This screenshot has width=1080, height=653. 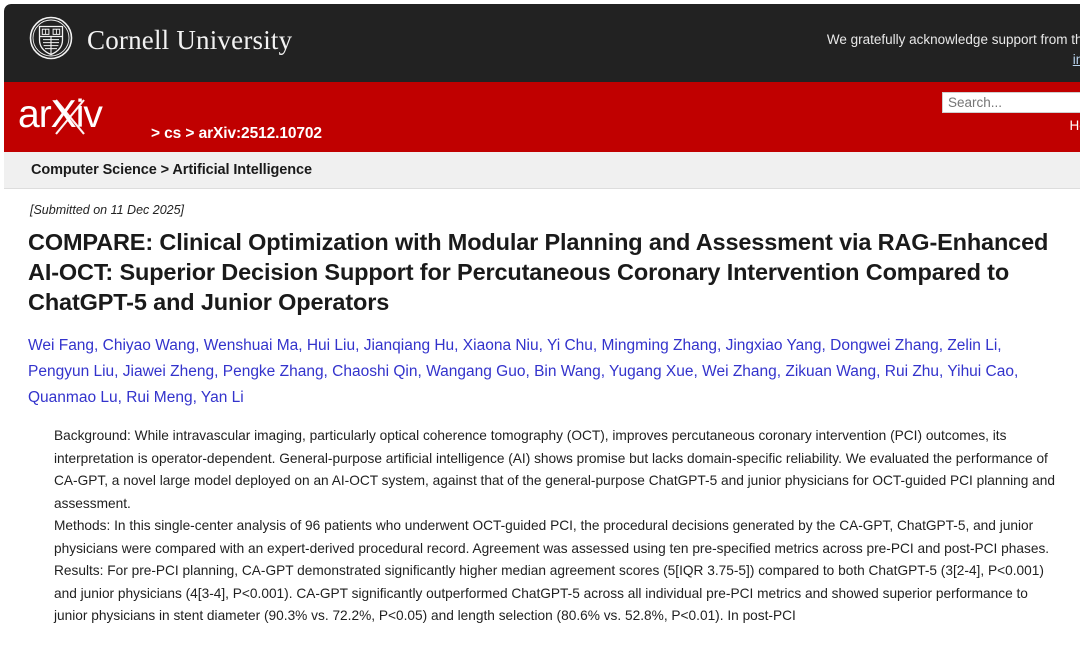 What do you see at coordinates (51, 40) in the screenshot?
I see `cornell-seal-icon` at bounding box center [51, 40].